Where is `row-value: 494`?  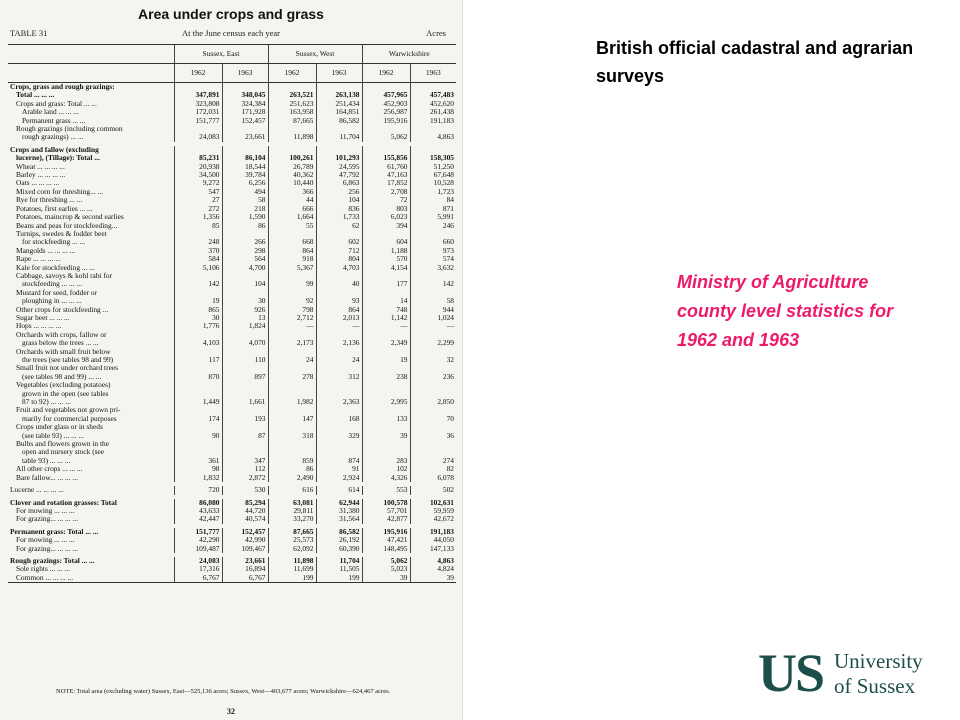
row-value: 494 is located at coordinates (244, 192).